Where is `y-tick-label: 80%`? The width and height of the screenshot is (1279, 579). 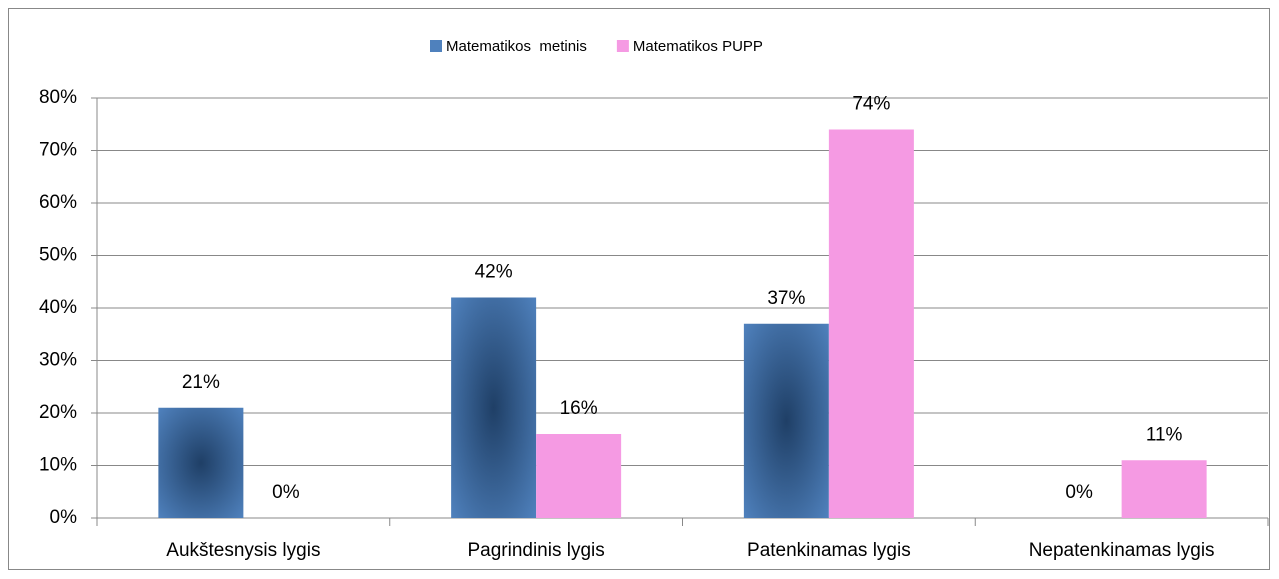 y-tick-label: 80% is located at coordinates (58, 97).